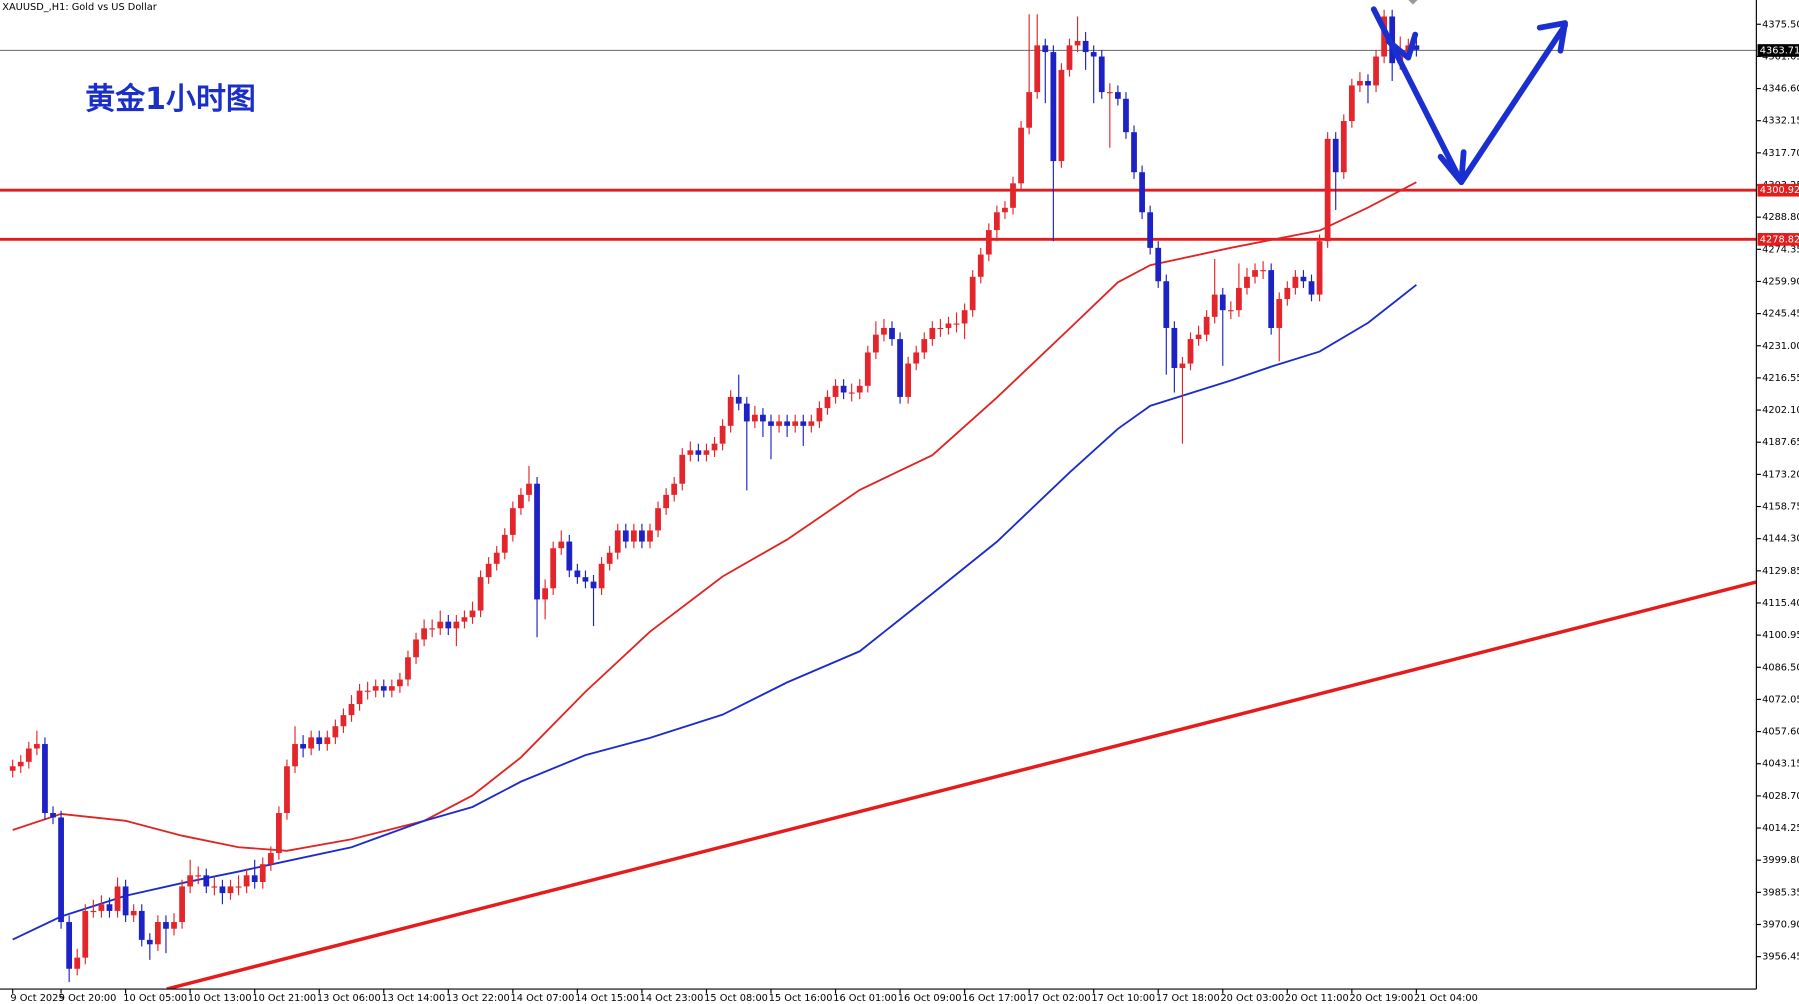 The image size is (1799, 1004). Describe the element at coordinates (1780, 571) in the screenshot. I see `y-tick-label: 4129.85` at that location.